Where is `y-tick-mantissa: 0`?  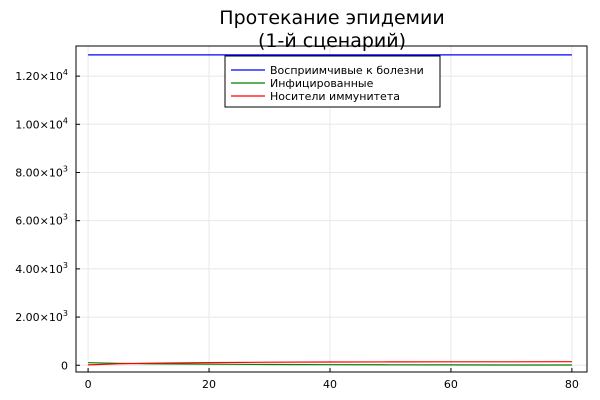
y-tick-mantissa: 0 is located at coordinates (64, 365).